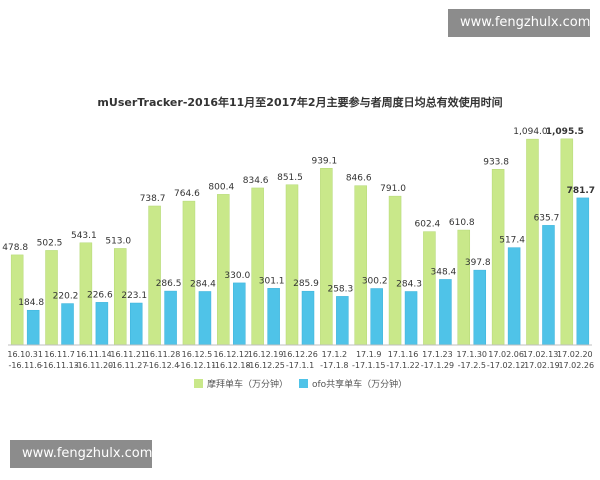  I want to click on x-tick-label: -17.2.5, so click(472, 365).